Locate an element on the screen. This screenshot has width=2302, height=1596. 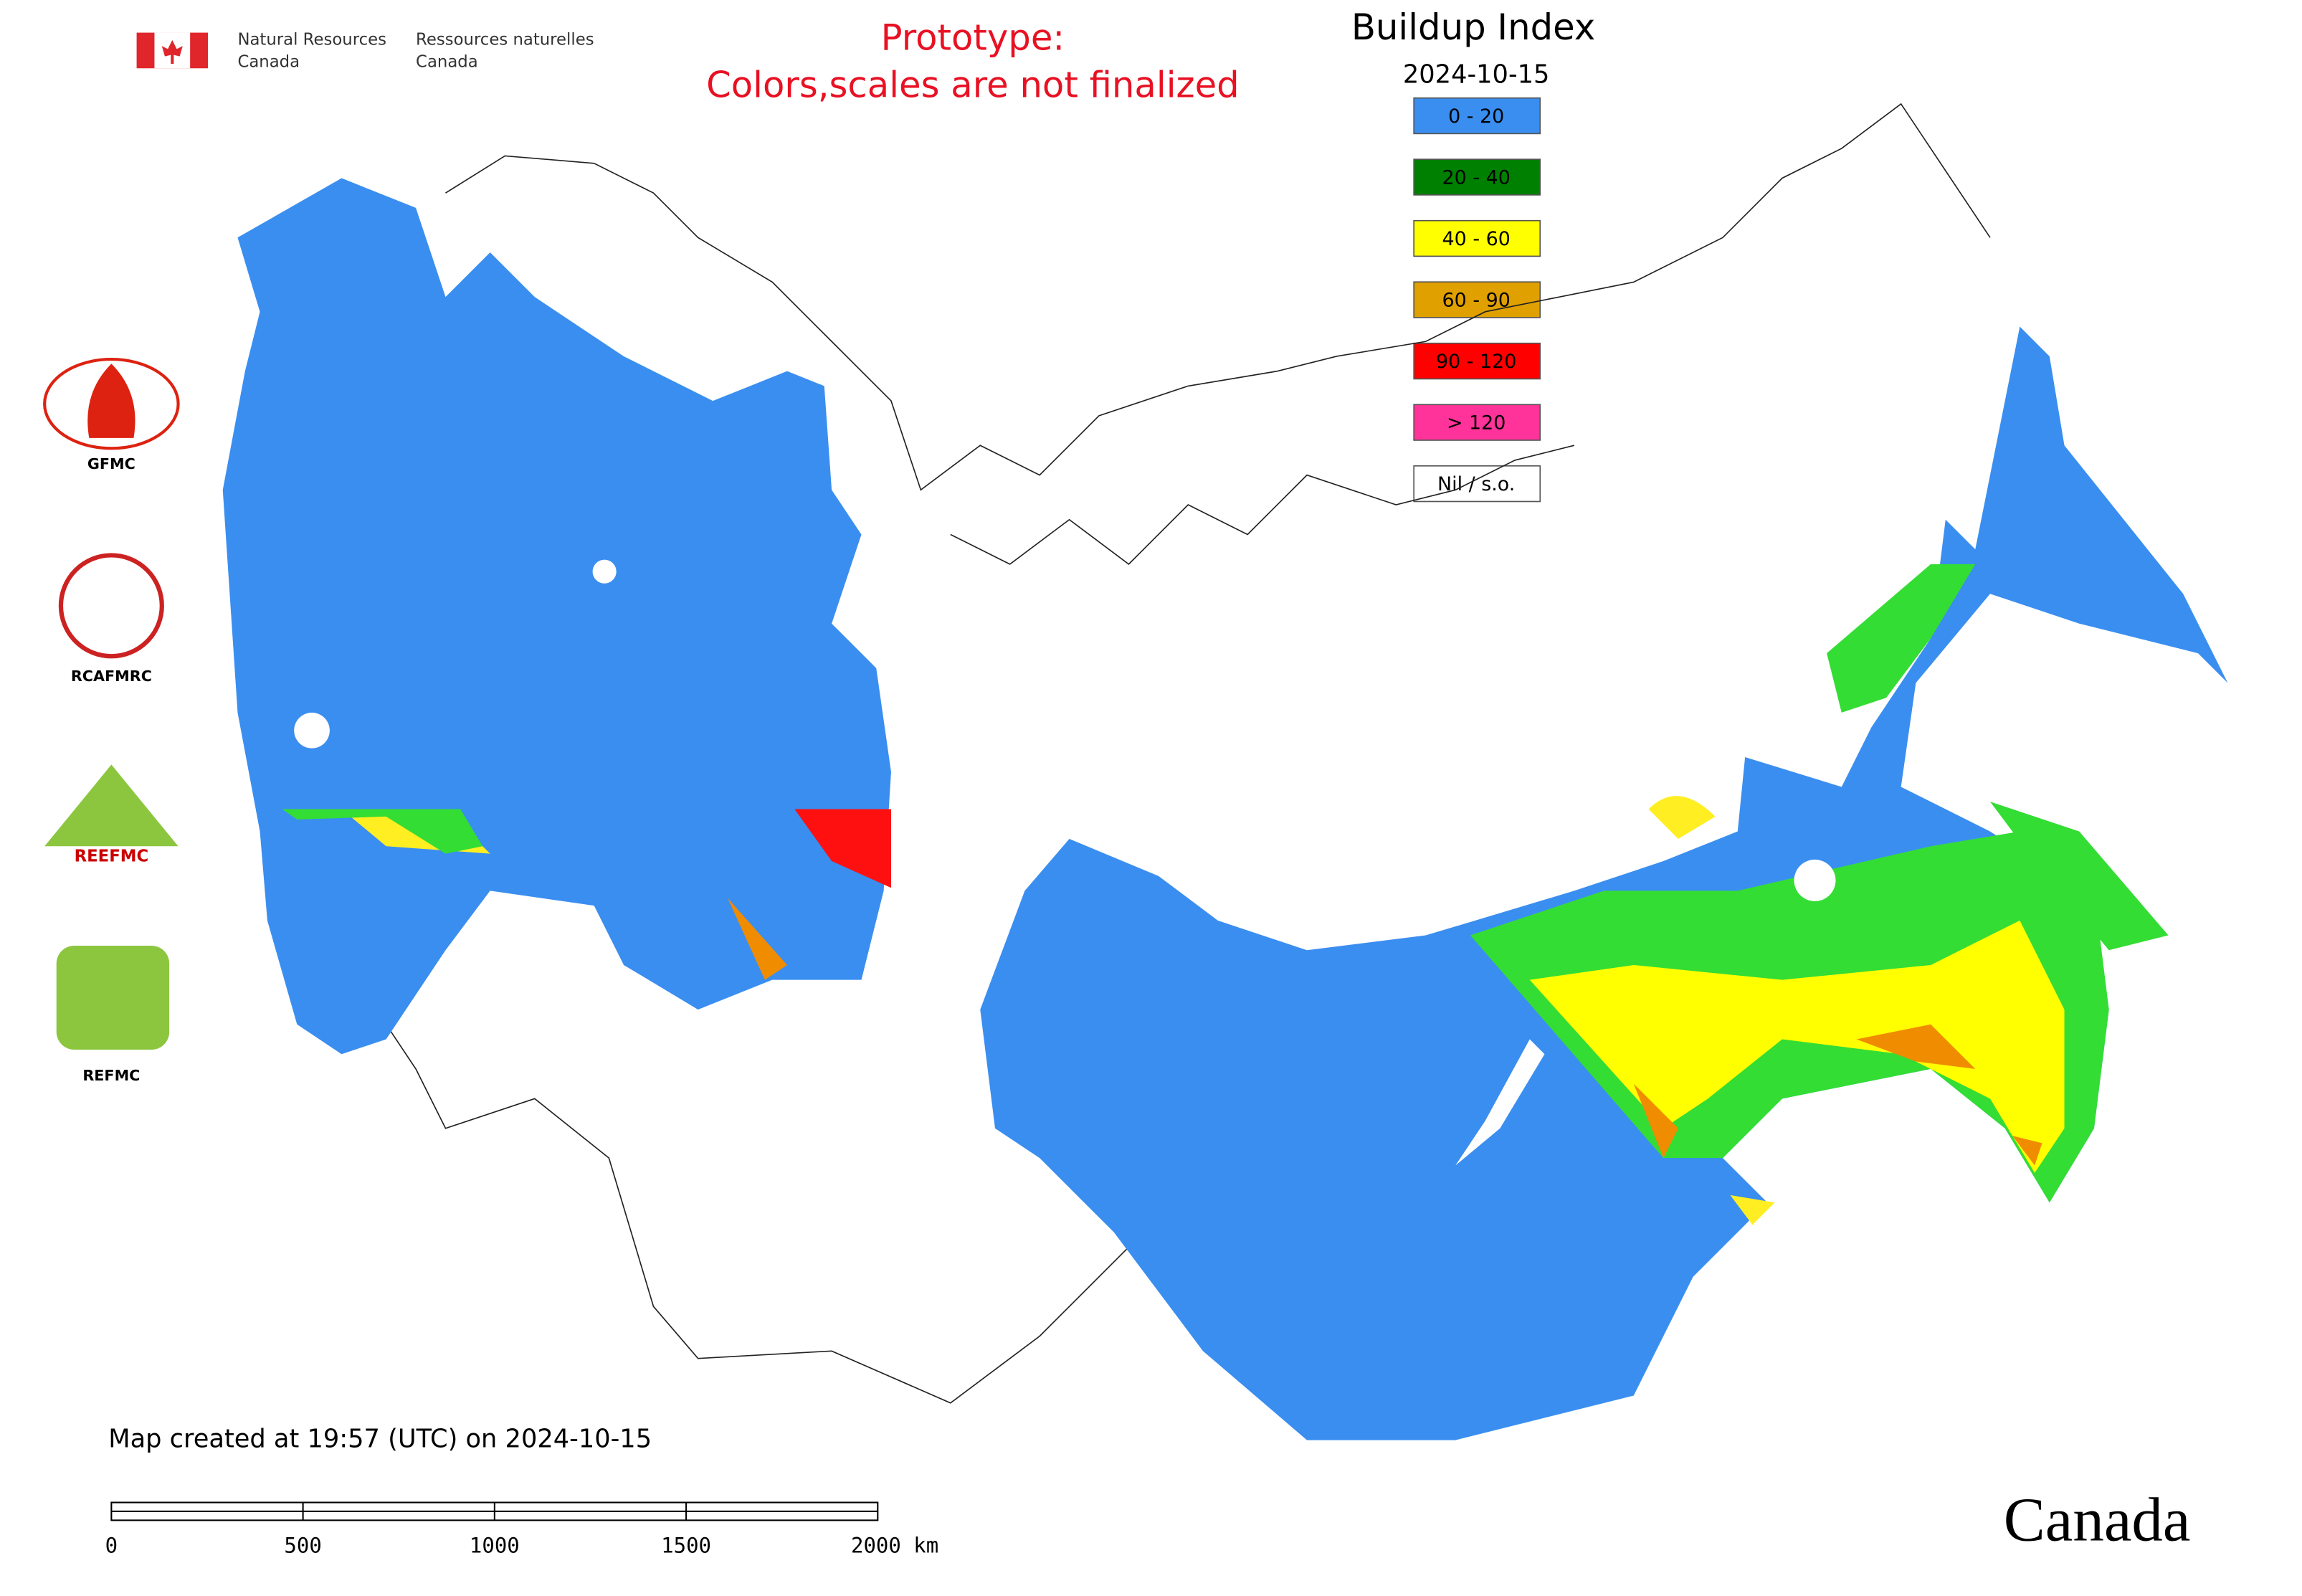
legend-label: 40 - 60 is located at coordinates (1477, 239).